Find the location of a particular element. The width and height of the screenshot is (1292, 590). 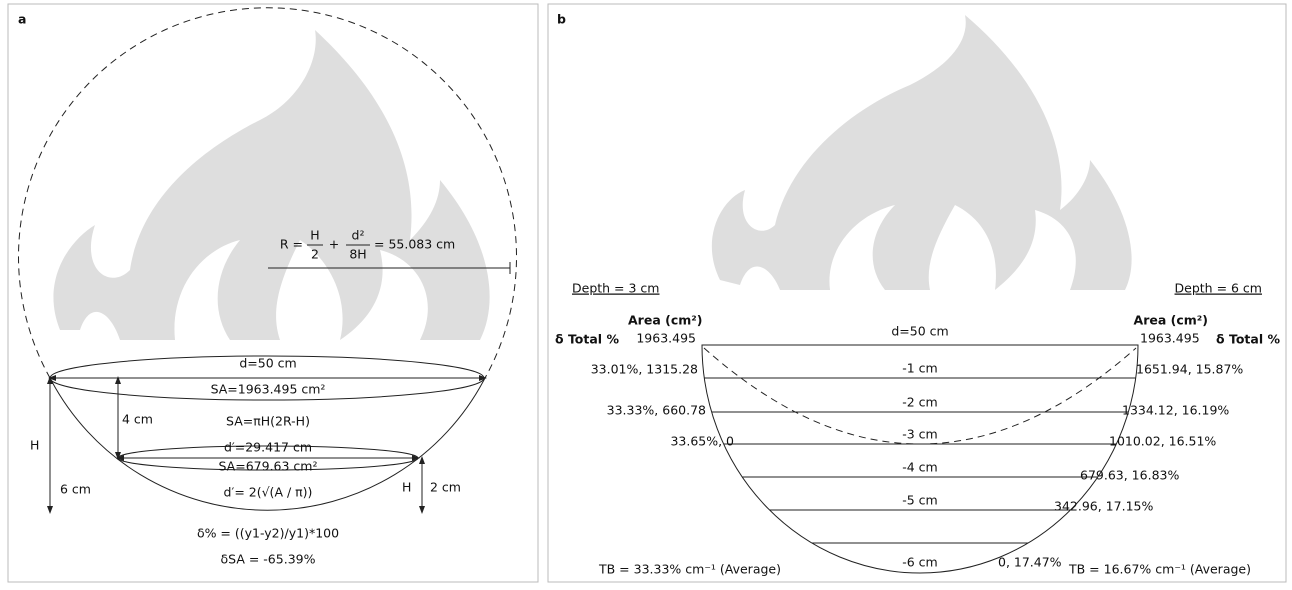

formula-part: d² is located at coordinates (358, 235).